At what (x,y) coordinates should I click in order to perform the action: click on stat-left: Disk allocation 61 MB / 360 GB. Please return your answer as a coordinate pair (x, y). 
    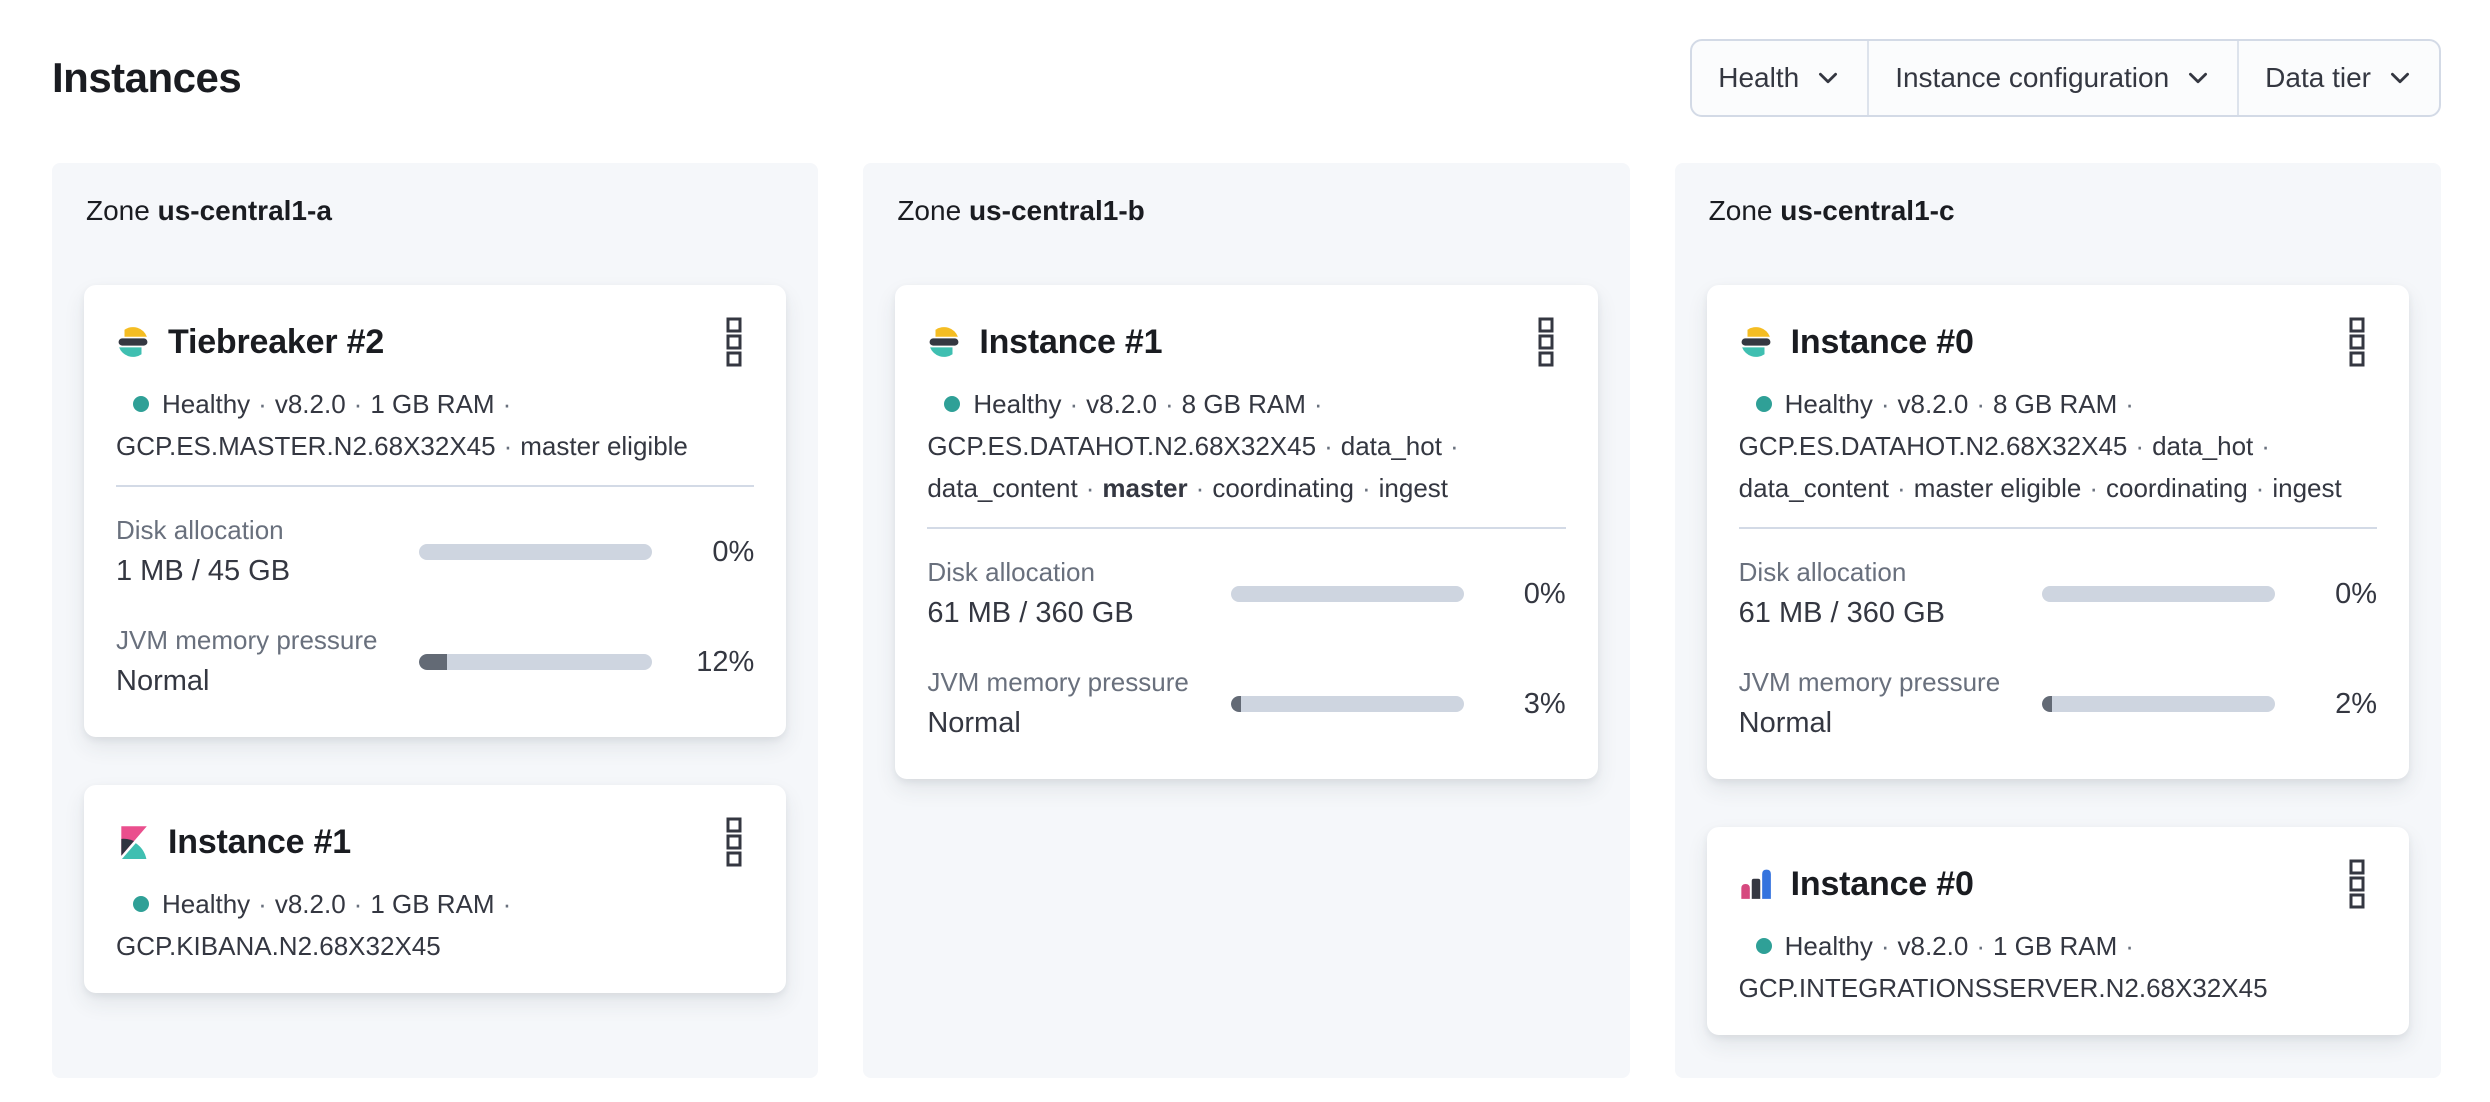
    Looking at the image, I should click on (1078, 594).